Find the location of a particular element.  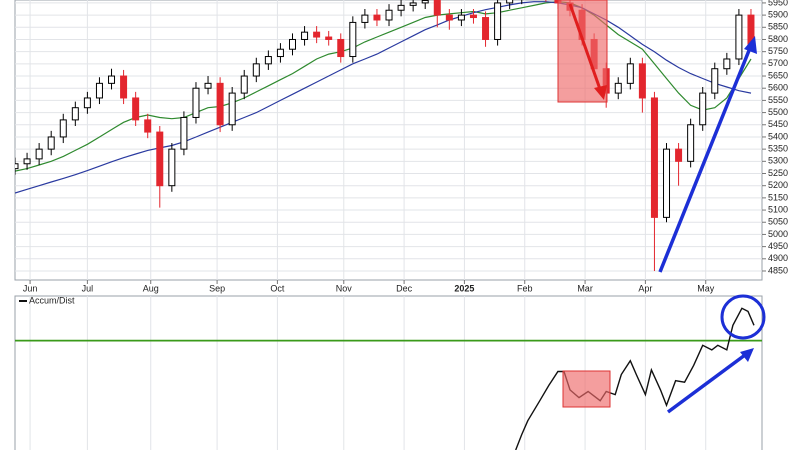

y-tick-label: 5150 is located at coordinates (778, 197).